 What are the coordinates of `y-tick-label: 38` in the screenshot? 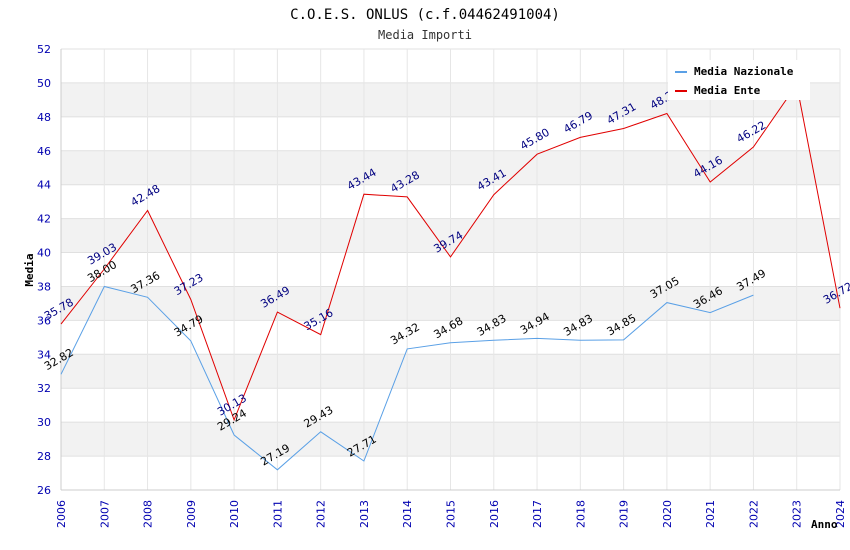 It's located at (44, 286).